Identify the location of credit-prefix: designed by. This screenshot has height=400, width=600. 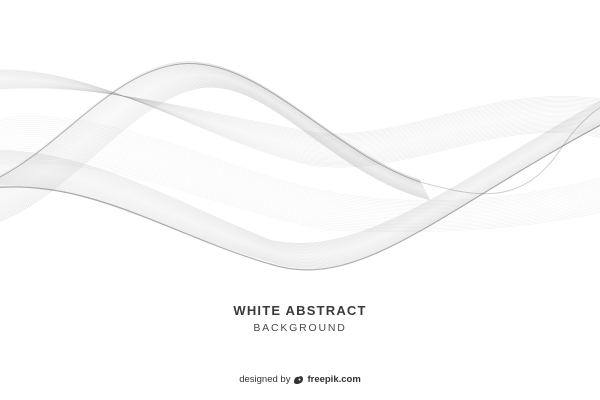
(265, 379).